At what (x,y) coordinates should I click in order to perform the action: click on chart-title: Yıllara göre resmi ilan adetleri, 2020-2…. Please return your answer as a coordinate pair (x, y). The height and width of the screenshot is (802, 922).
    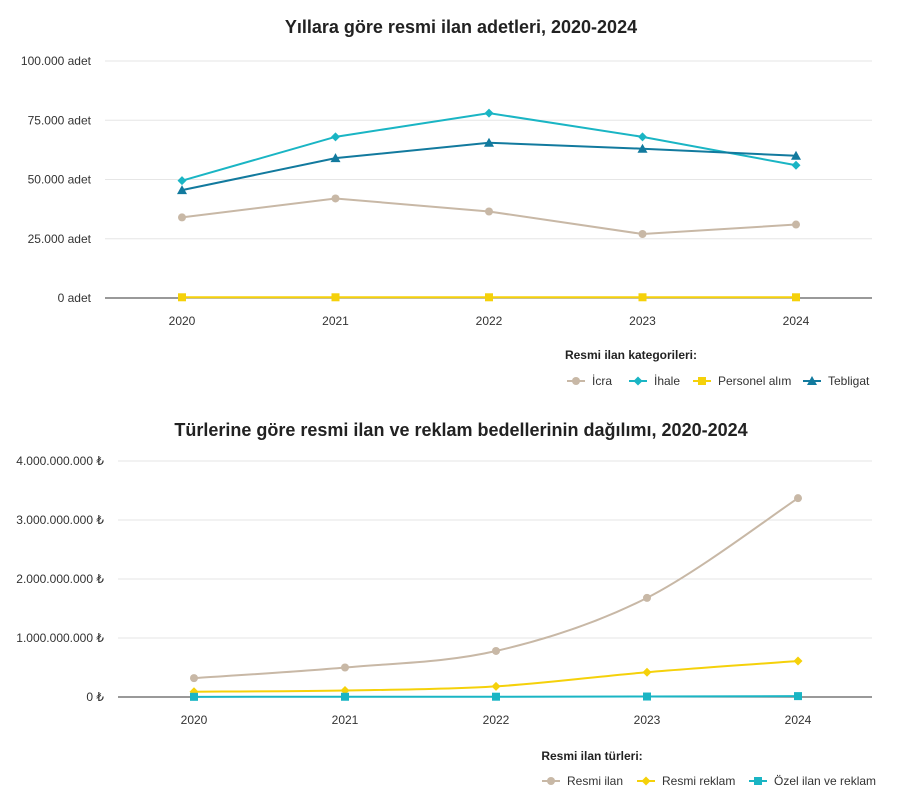
    Looking at the image, I should click on (461, 27).